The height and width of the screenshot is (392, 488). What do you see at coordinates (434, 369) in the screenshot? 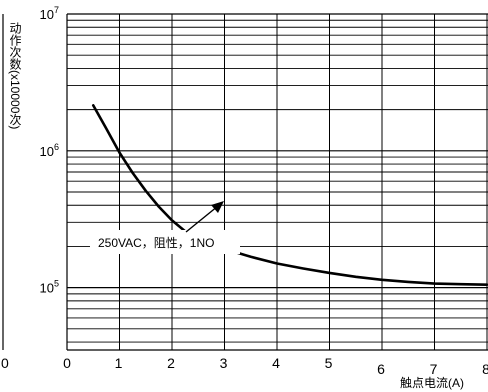
I see `x-tick-label: 7` at bounding box center [434, 369].